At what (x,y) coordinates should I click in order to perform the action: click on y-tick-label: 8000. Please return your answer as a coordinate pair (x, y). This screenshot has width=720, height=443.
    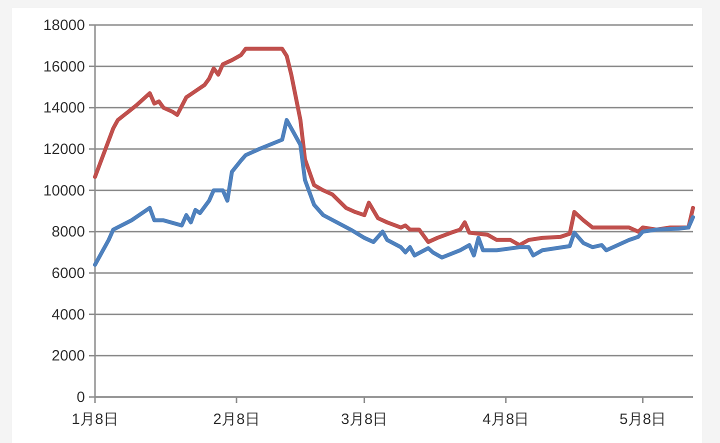
    Looking at the image, I should click on (68, 232).